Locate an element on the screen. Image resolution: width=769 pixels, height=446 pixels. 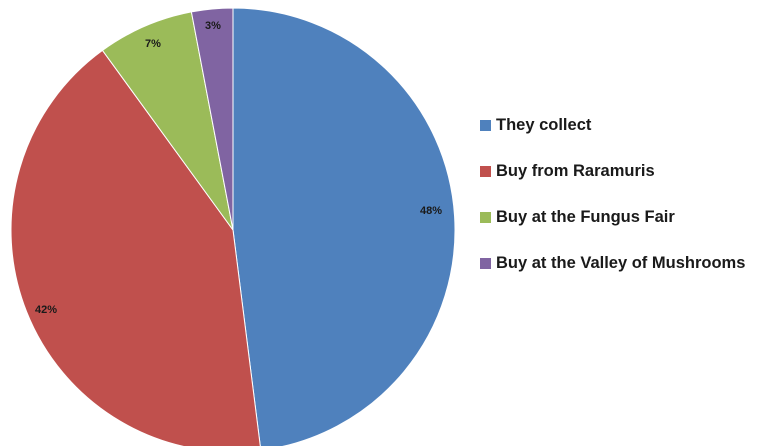
legend-item: Buy from Raramuris is located at coordinates (612, 171).